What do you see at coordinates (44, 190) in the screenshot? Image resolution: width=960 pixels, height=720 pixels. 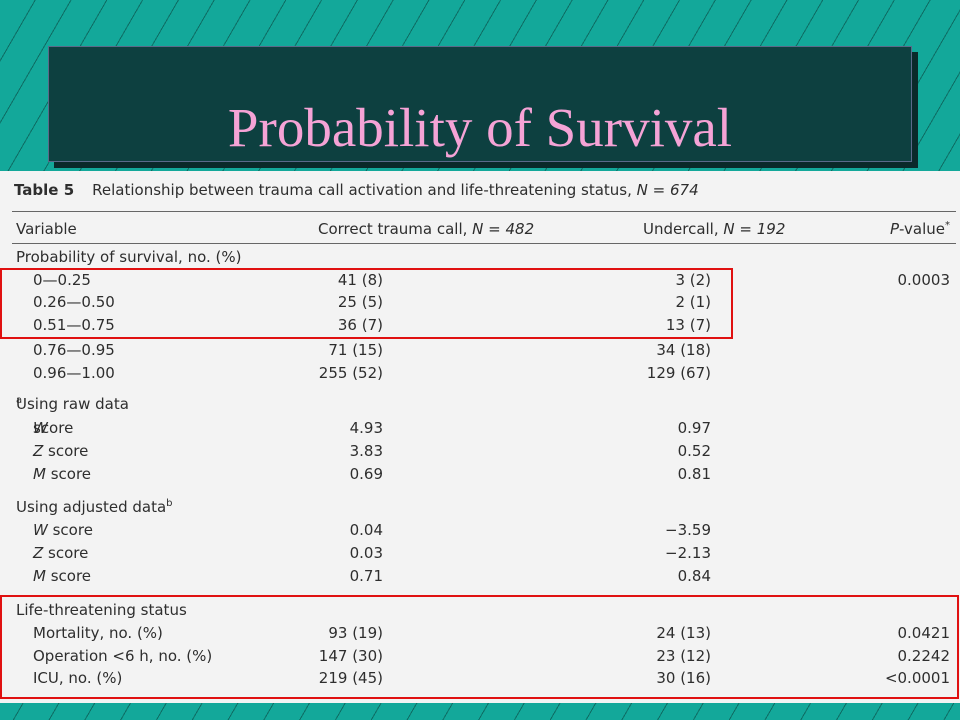 I see `table-number: Table 5` at bounding box center [44, 190].